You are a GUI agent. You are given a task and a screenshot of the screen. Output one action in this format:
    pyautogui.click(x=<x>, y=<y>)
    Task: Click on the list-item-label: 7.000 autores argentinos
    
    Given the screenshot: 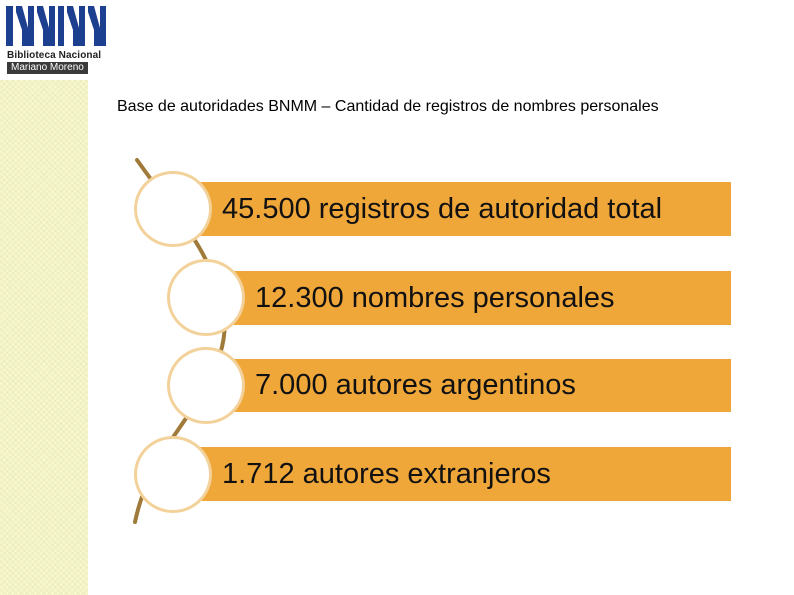 What is the action you would take?
    pyautogui.click(x=415, y=385)
    